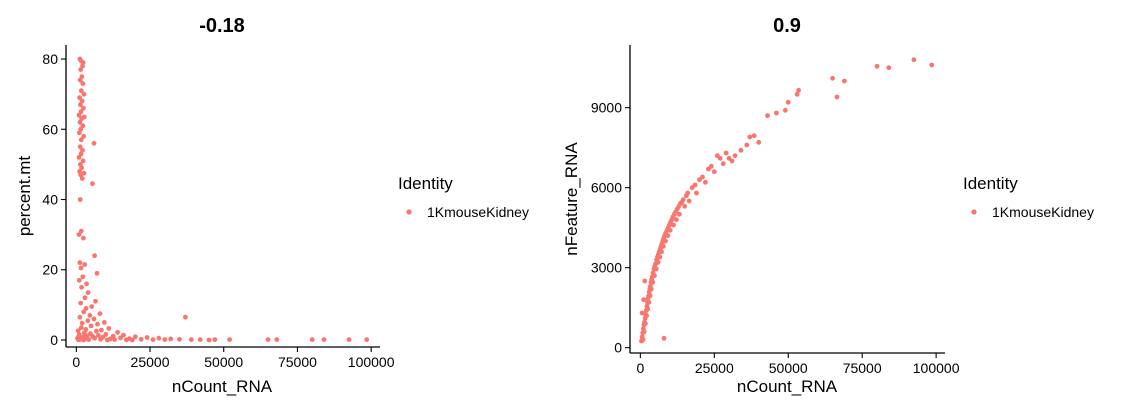 The image size is (1126, 412). What do you see at coordinates (371, 362) in the screenshot?
I see `x-tick-label: 100000` at bounding box center [371, 362].